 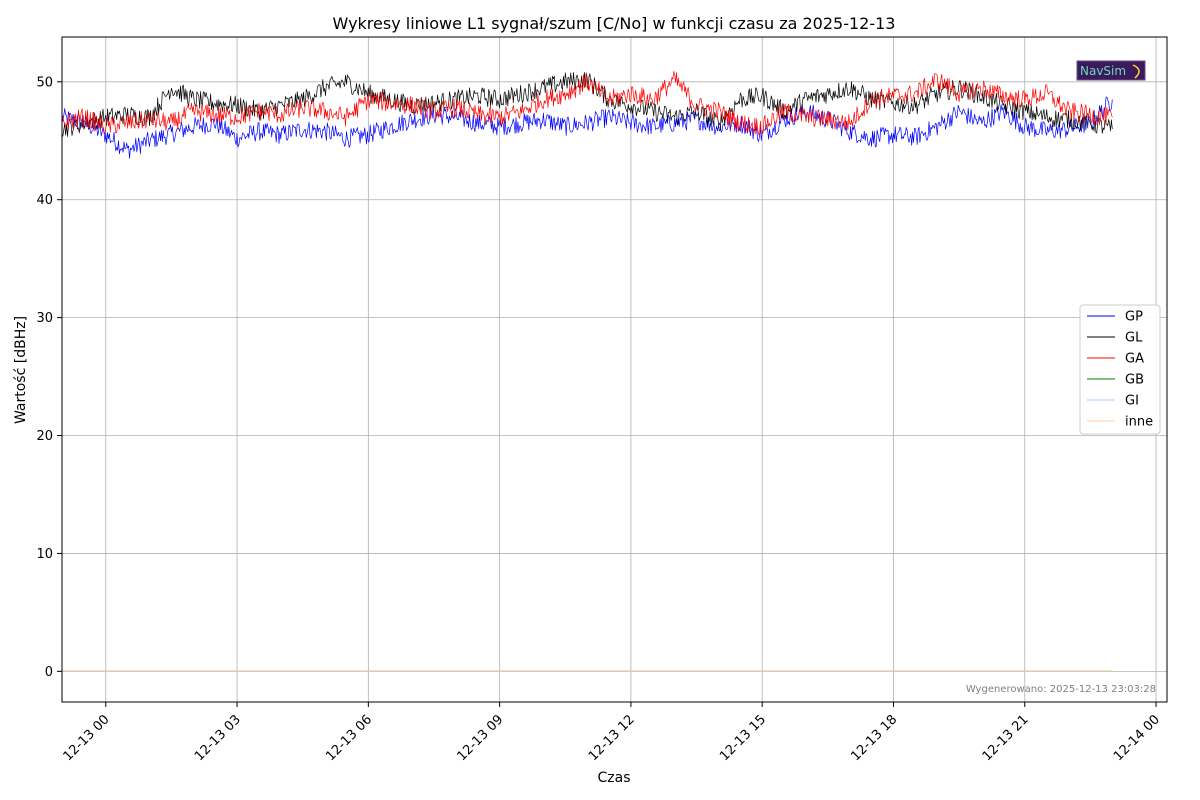 I want to click on x-tick-label: 12-13 15, so click(x=743, y=738).